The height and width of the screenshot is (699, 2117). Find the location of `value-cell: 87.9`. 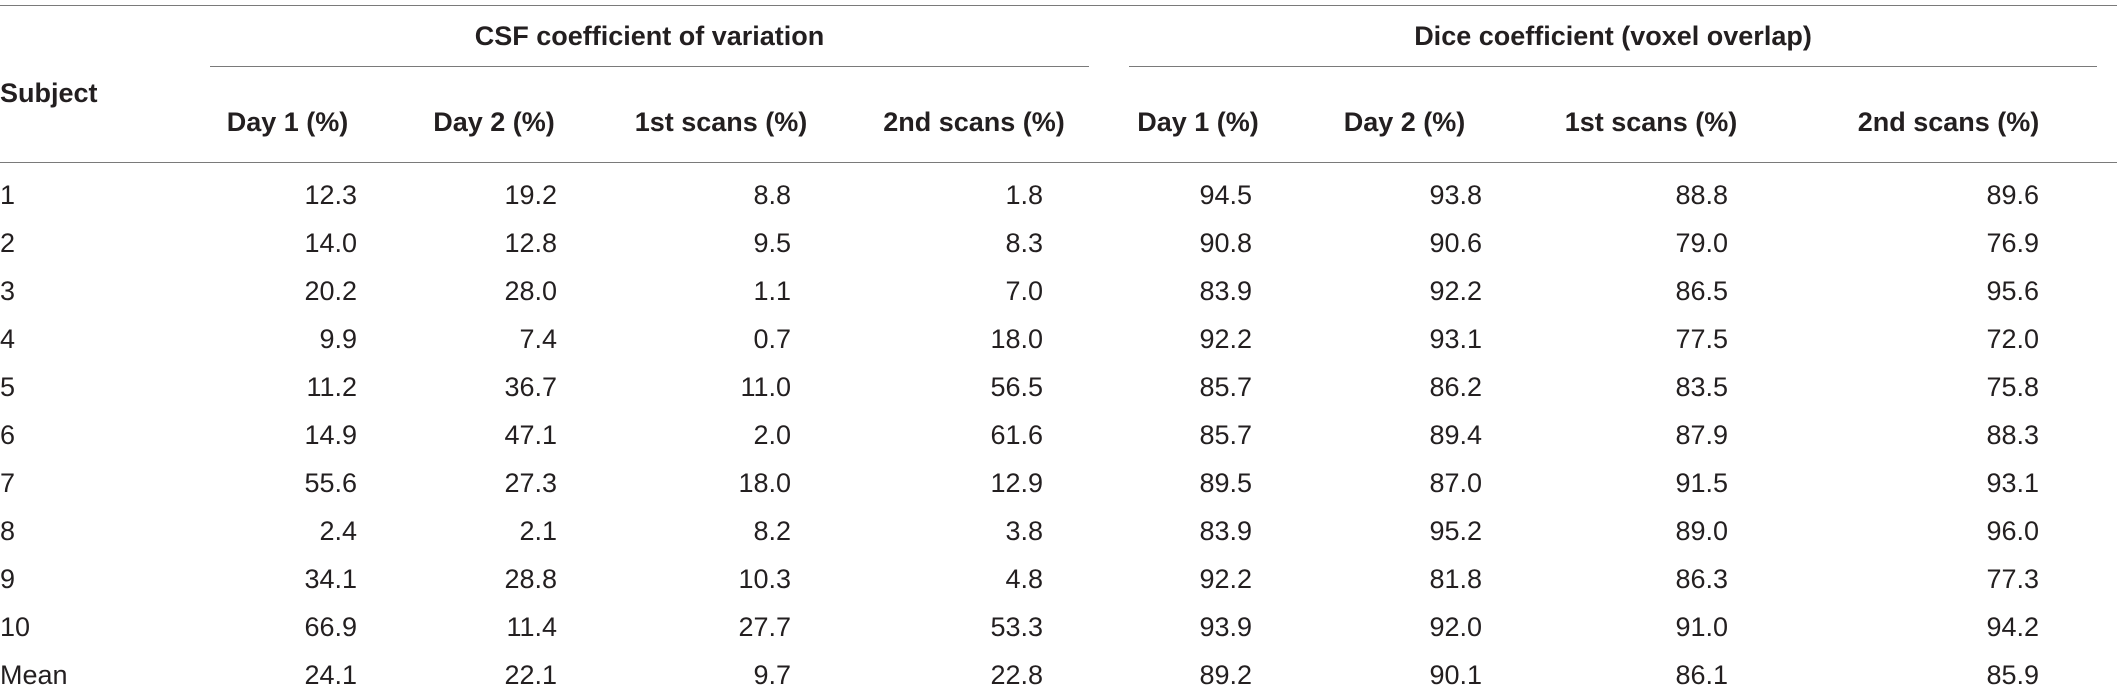

value-cell: 87.9 is located at coordinates (1651, 435).